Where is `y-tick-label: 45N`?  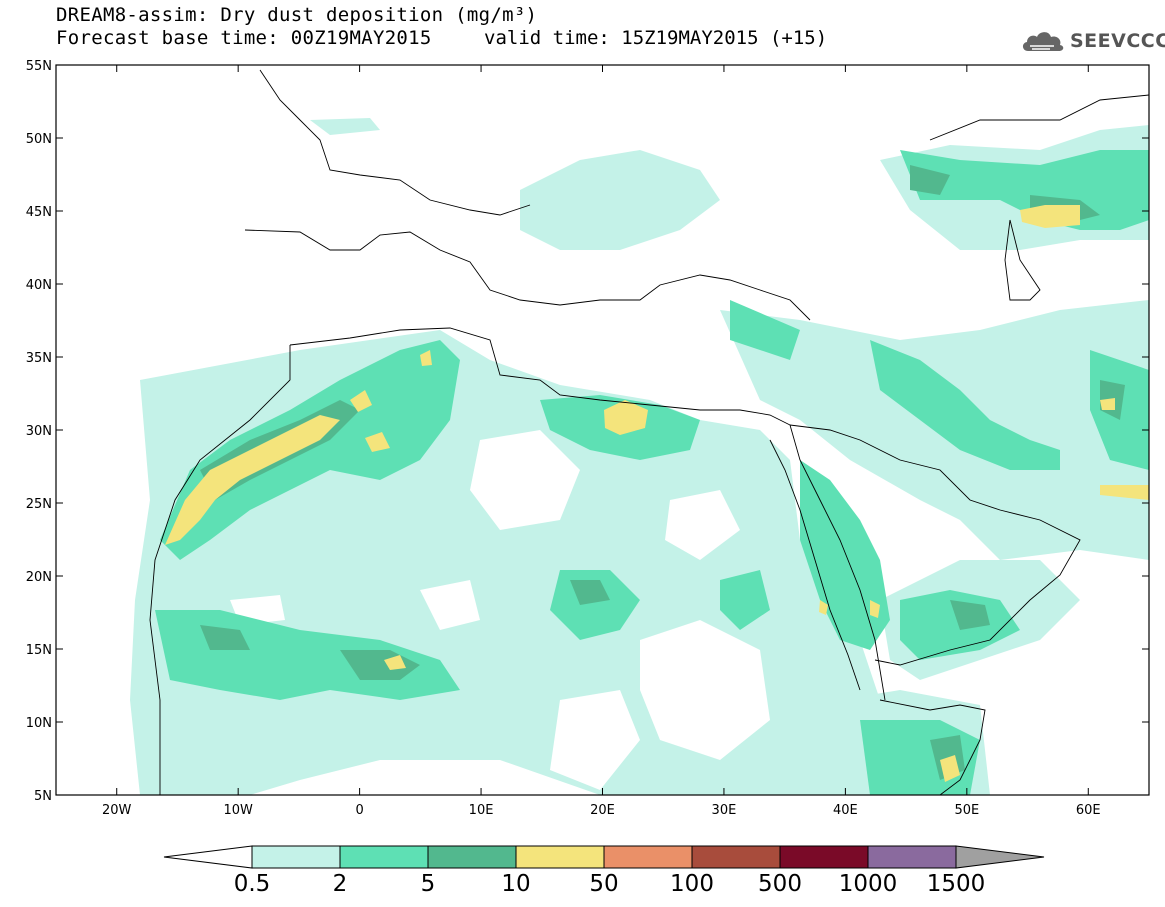
y-tick-label: 45N is located at coordinates (39, 212).